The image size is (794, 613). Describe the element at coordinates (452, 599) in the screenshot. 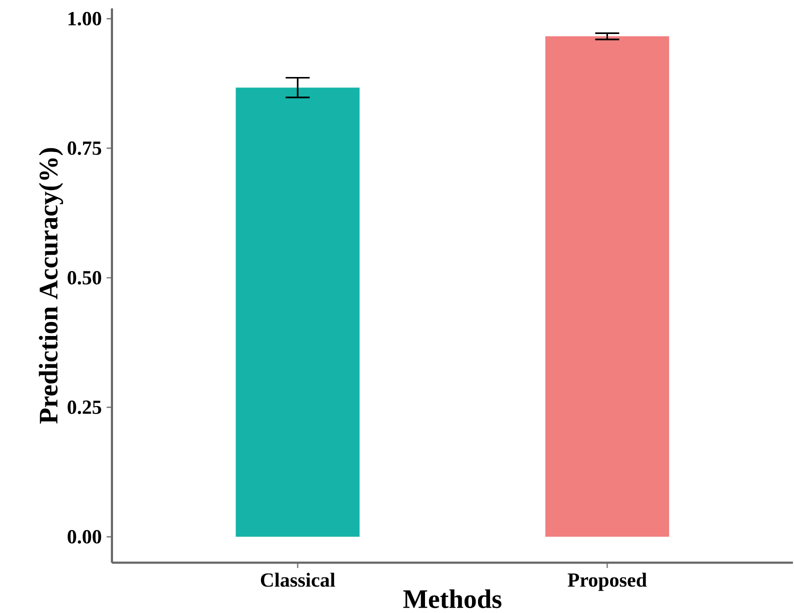

I see `x-axis-title: Methods` at that location.